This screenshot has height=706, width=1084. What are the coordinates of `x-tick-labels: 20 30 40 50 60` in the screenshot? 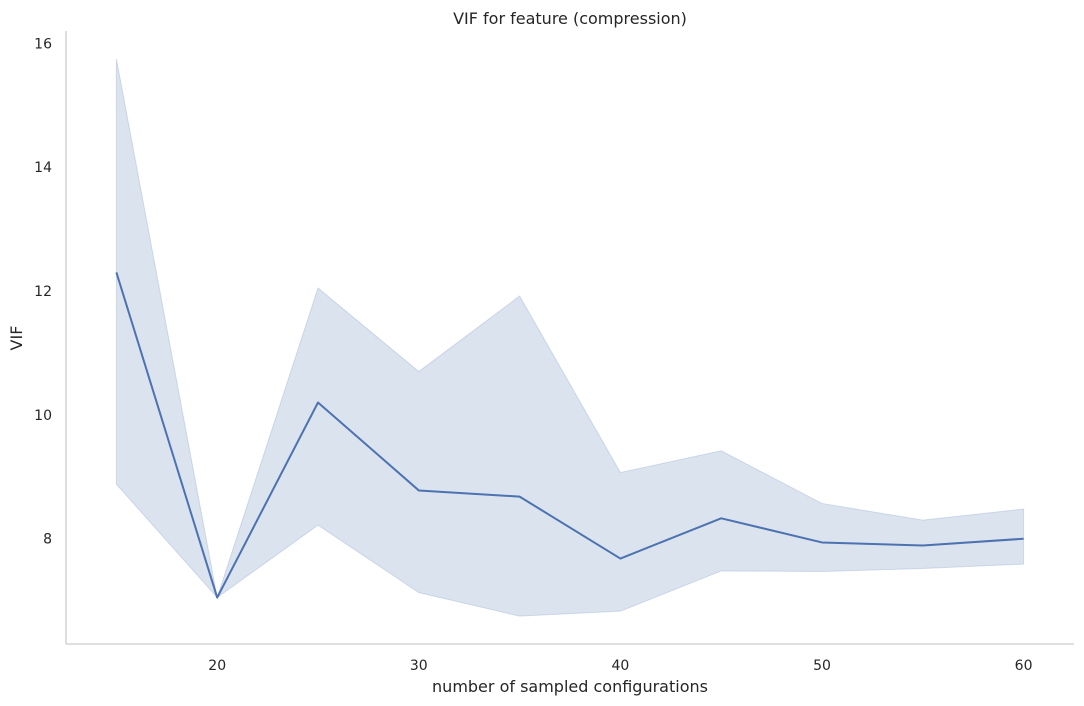 It's located at (620, 666).